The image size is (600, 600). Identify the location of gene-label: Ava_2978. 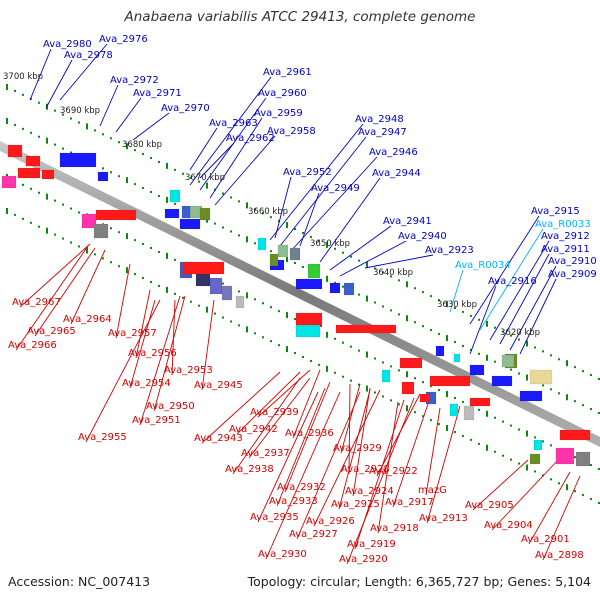
(88, 55).